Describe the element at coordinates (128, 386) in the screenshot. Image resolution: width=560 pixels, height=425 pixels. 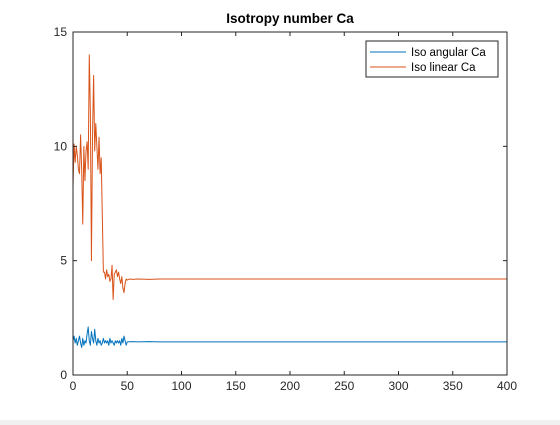
I see `x-tick-label: 50` at that location.